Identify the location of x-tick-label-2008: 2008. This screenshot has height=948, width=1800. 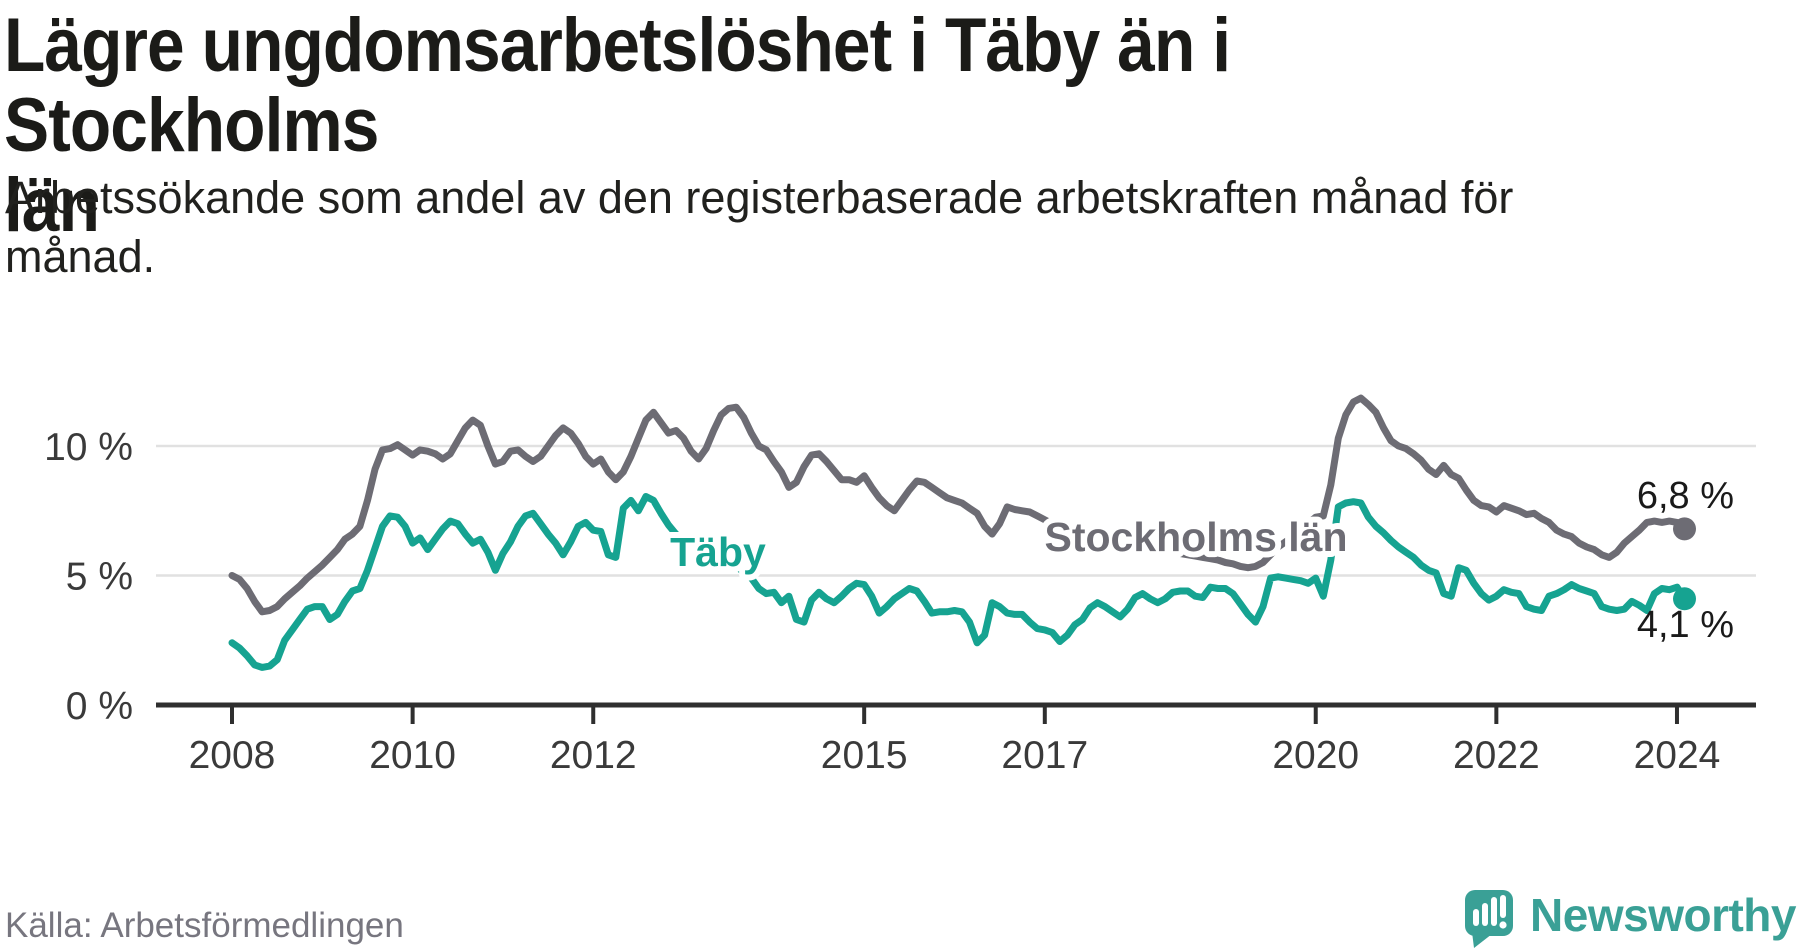
(232, 755).